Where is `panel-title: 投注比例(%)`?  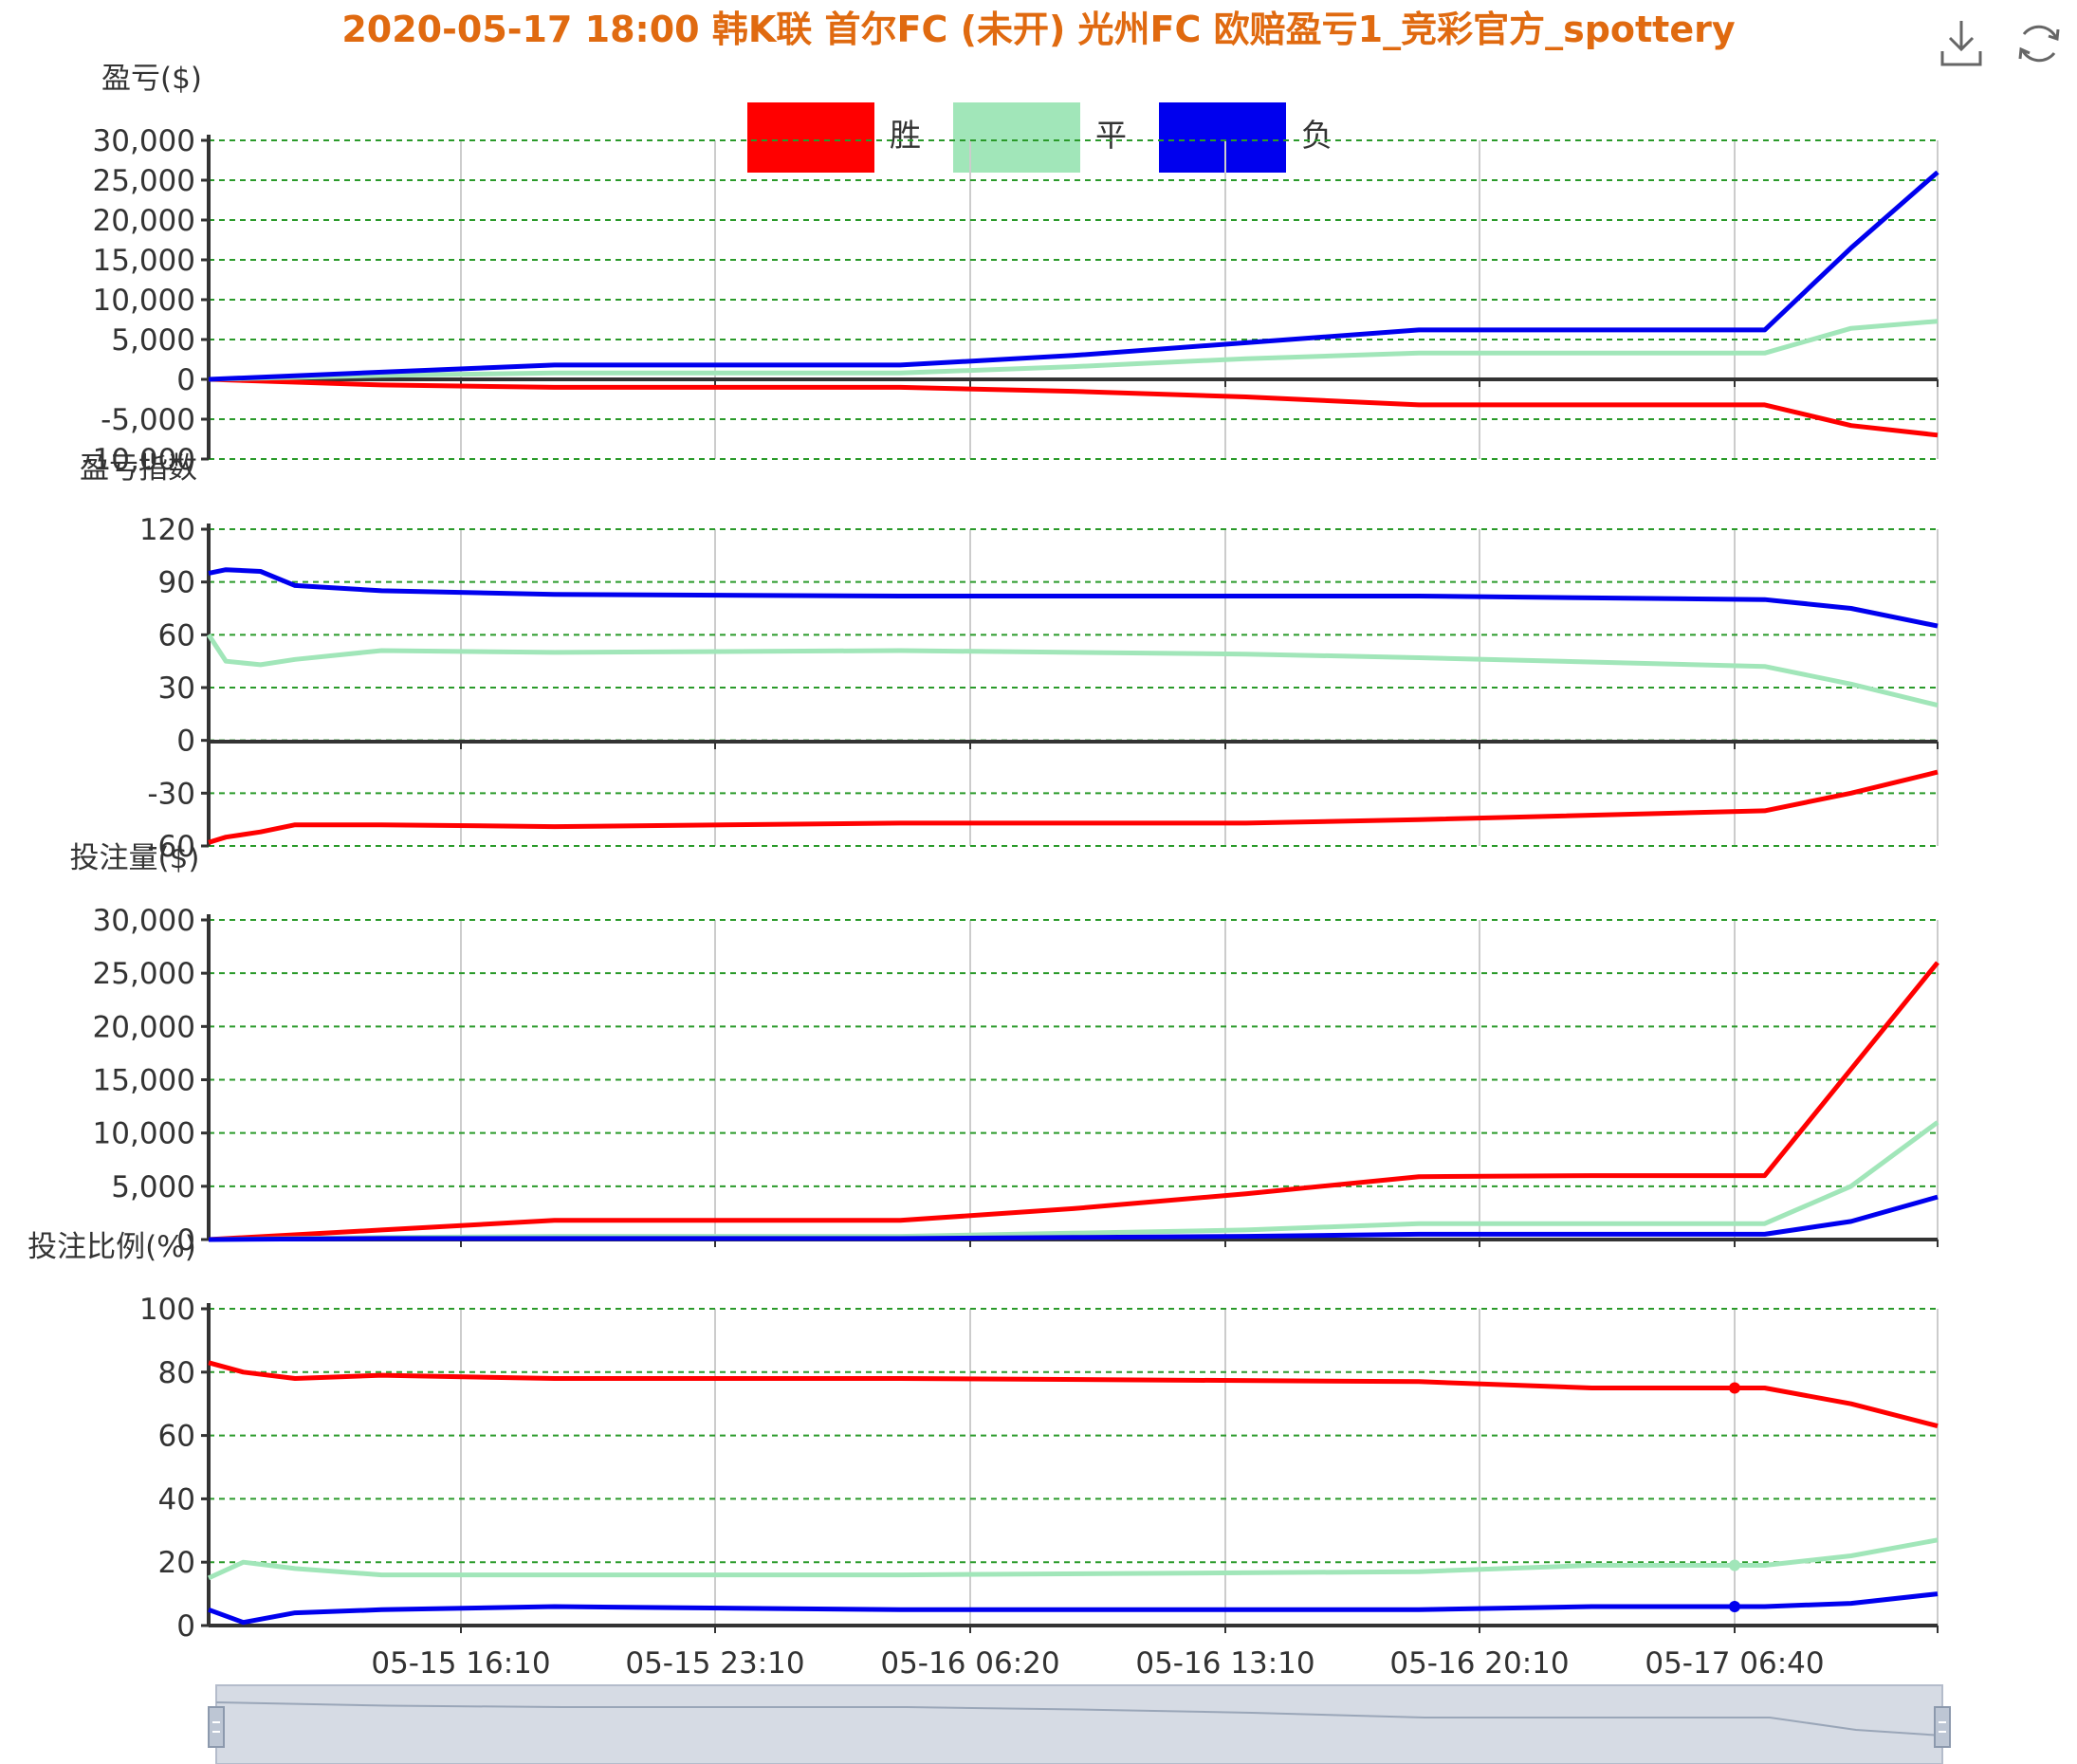
panel-title: 投注比例(%) is located at coordinates (112, 1247).